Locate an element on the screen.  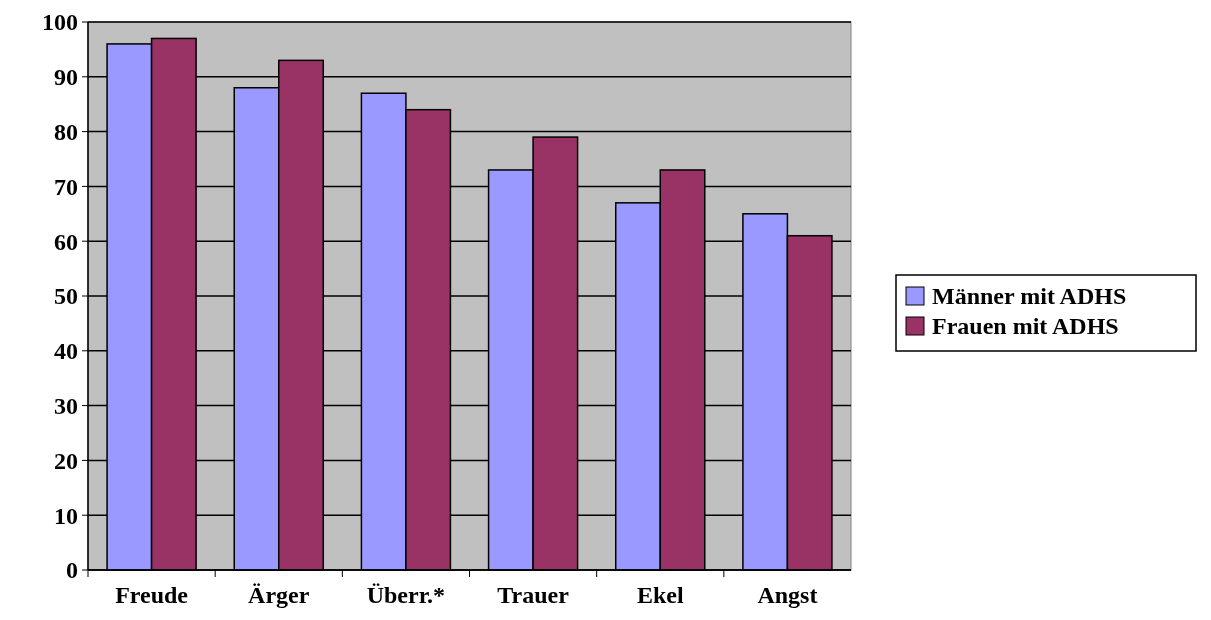
y-tick-label: 70 is located at coordinates (66, 186).